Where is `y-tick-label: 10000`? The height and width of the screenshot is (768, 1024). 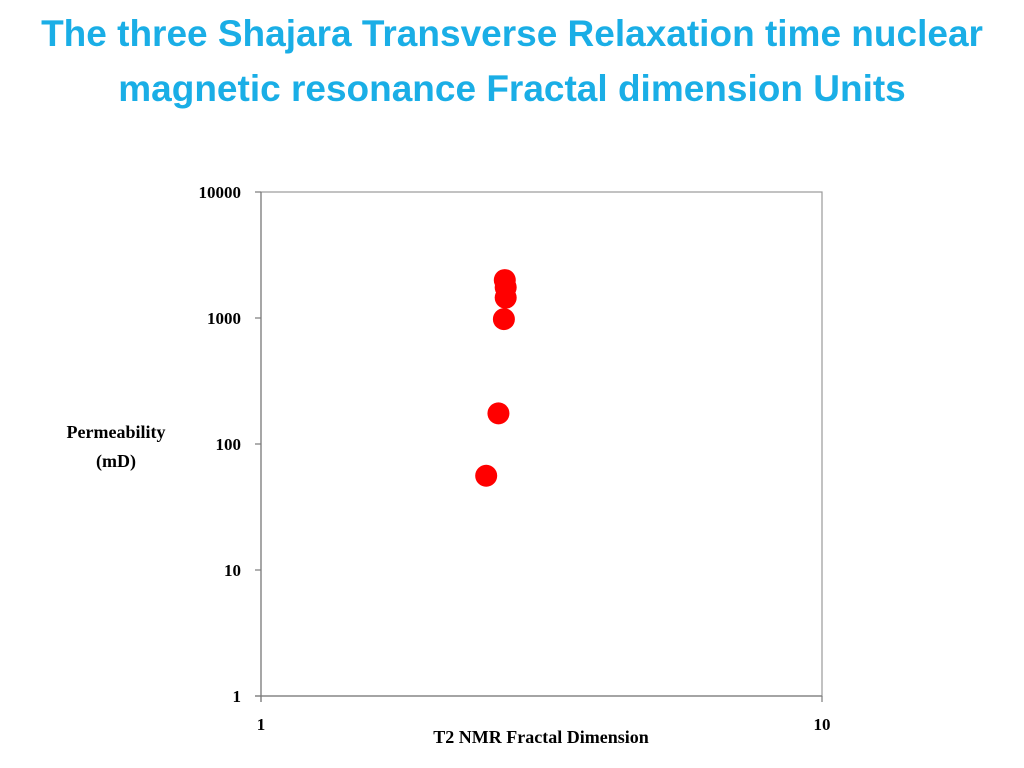 y-tick-label: 10000 is located at coordinates (220, 192).